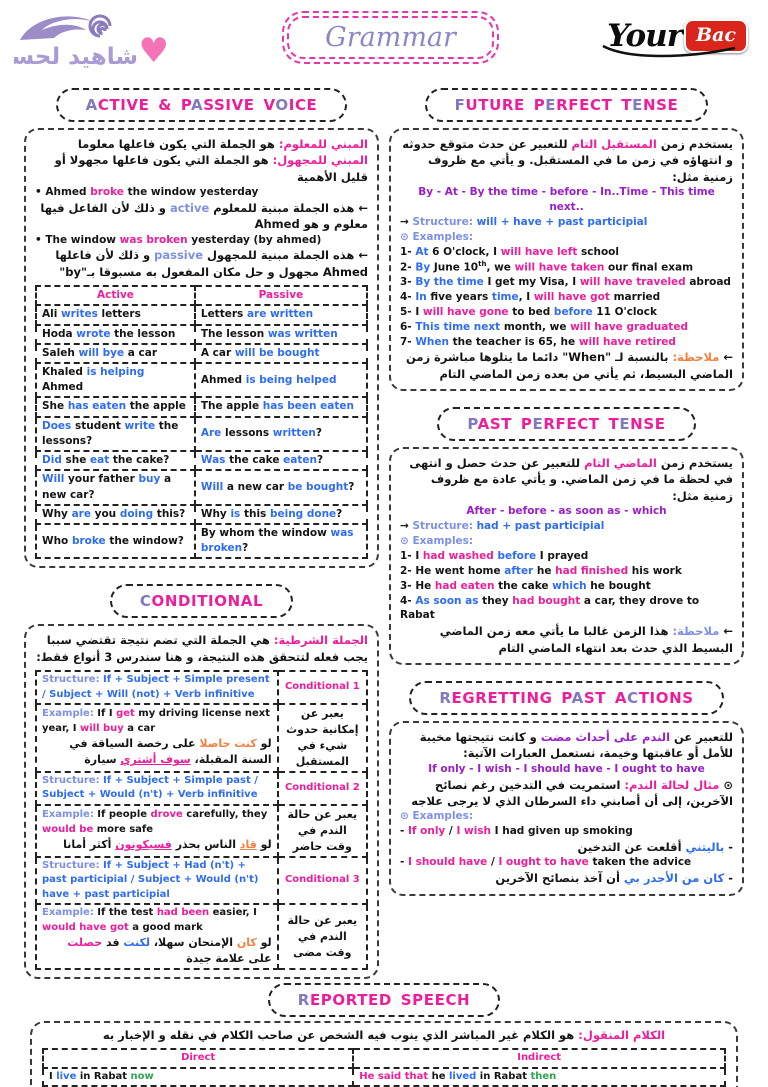  I want to click on text-segment: will have got, so click(571, 296).